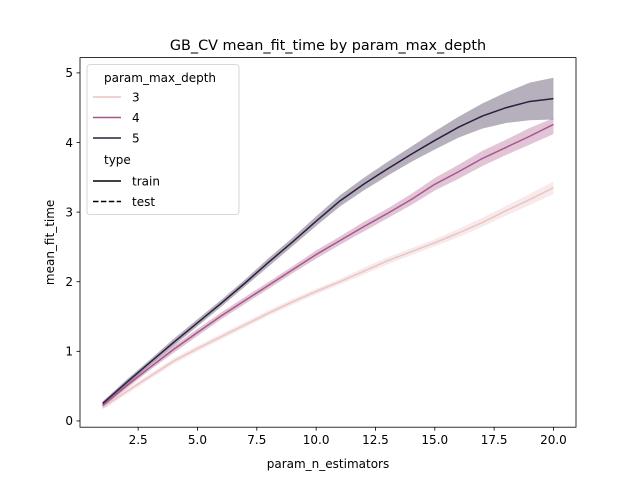 Image resolution: width=640 pixels, height=484 pixels. Describe the element at coordinates (328, 46) in the screenshot. I see `chart-title: GB_CV mean_fit_time by param_max_depth` at that location.